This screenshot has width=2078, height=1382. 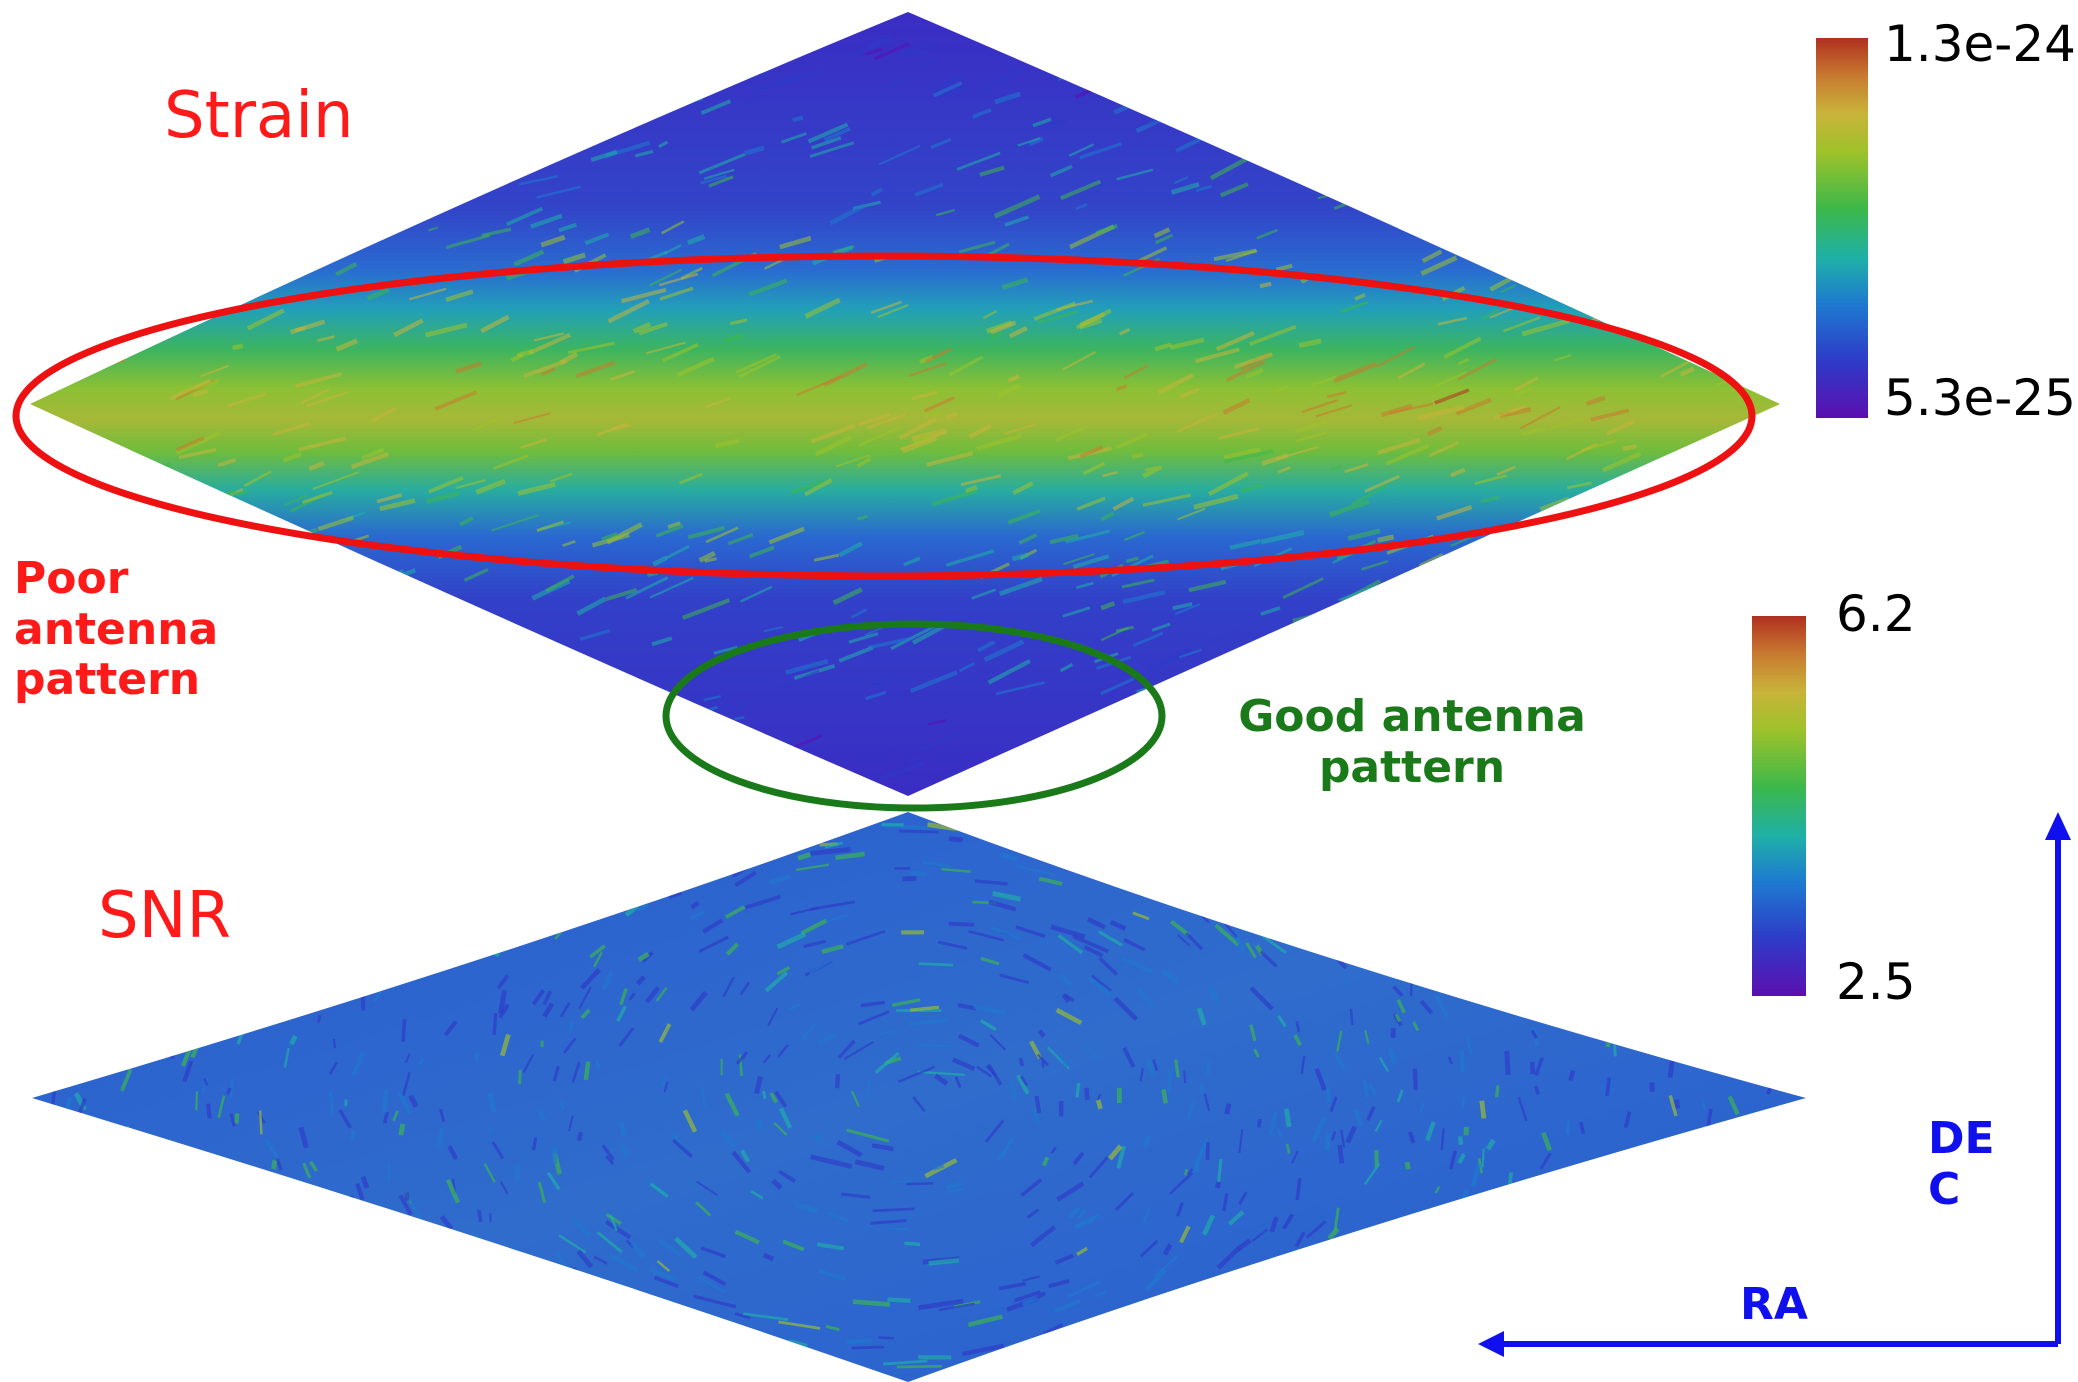 I want to click on ra-arrow-head, so click(x=1491, y=1344).